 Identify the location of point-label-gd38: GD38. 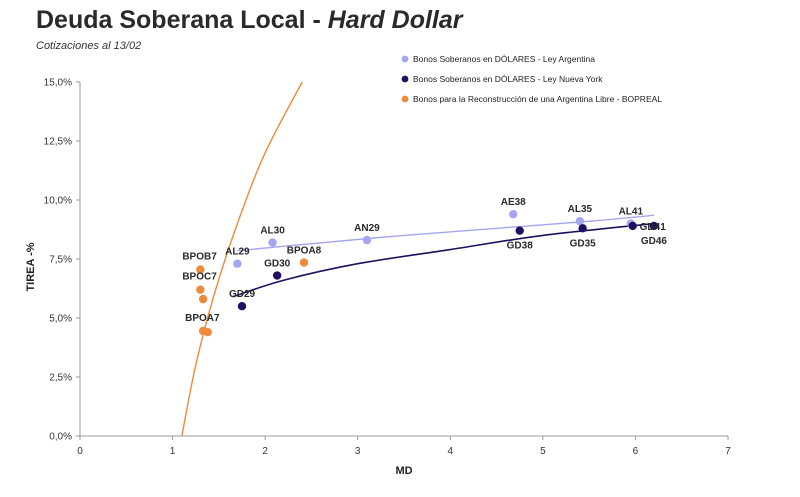
(520, 246).